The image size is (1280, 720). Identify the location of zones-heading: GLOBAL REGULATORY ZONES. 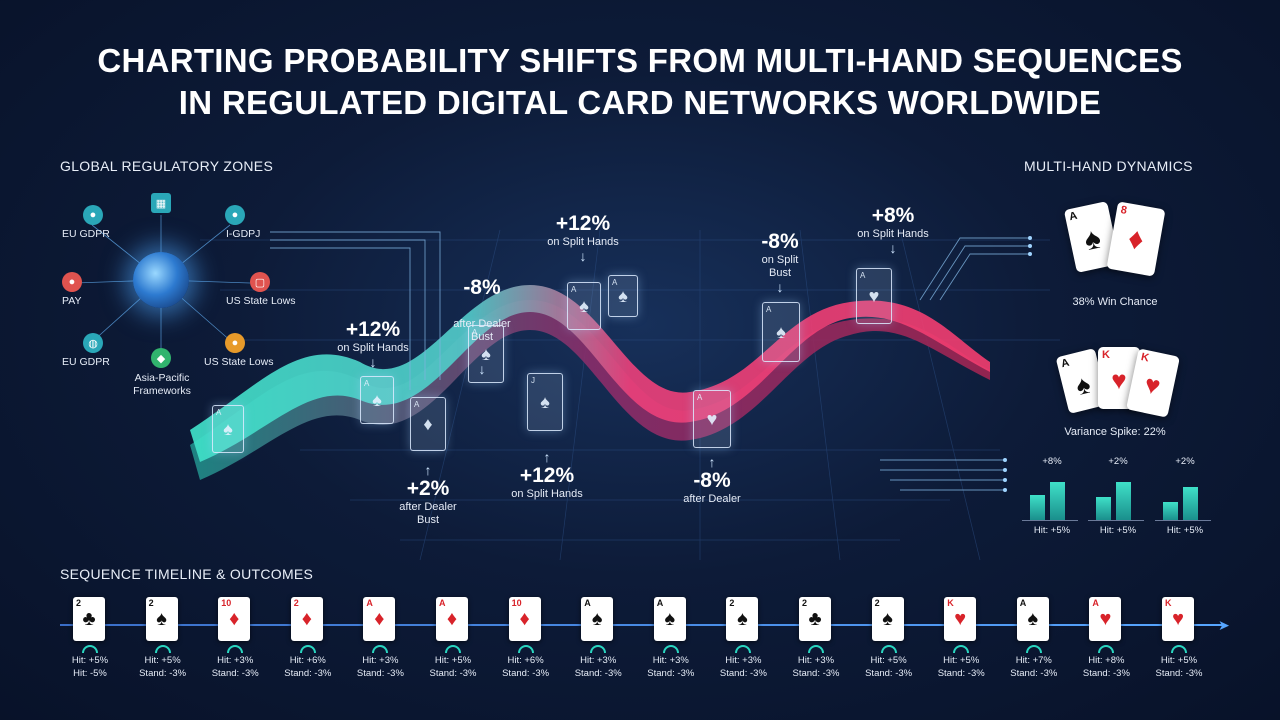
(167, 166).